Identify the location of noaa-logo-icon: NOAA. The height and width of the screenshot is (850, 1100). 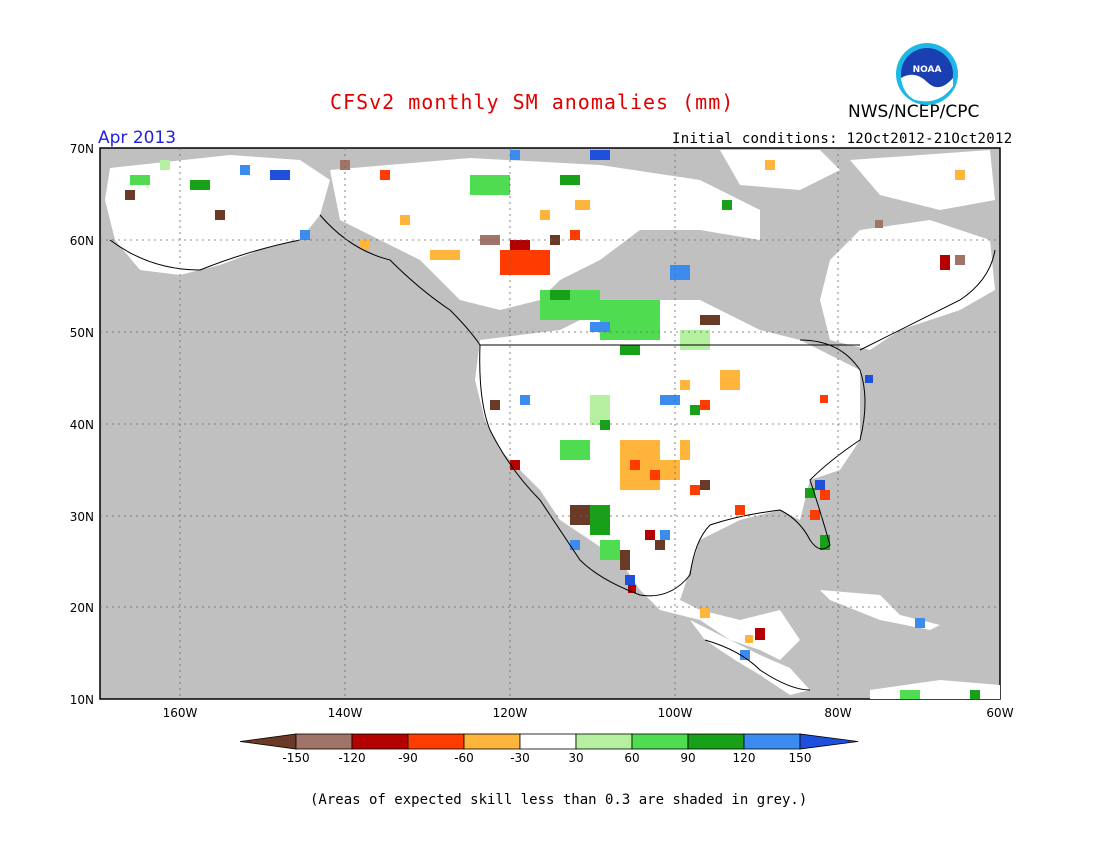
(927, 74).